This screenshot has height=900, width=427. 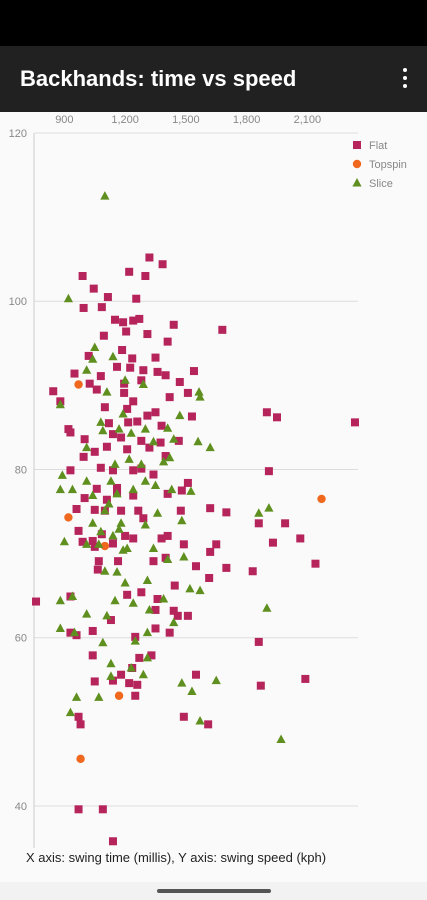 I want to click on home-gesture-handle, so click(x=214, y=891).